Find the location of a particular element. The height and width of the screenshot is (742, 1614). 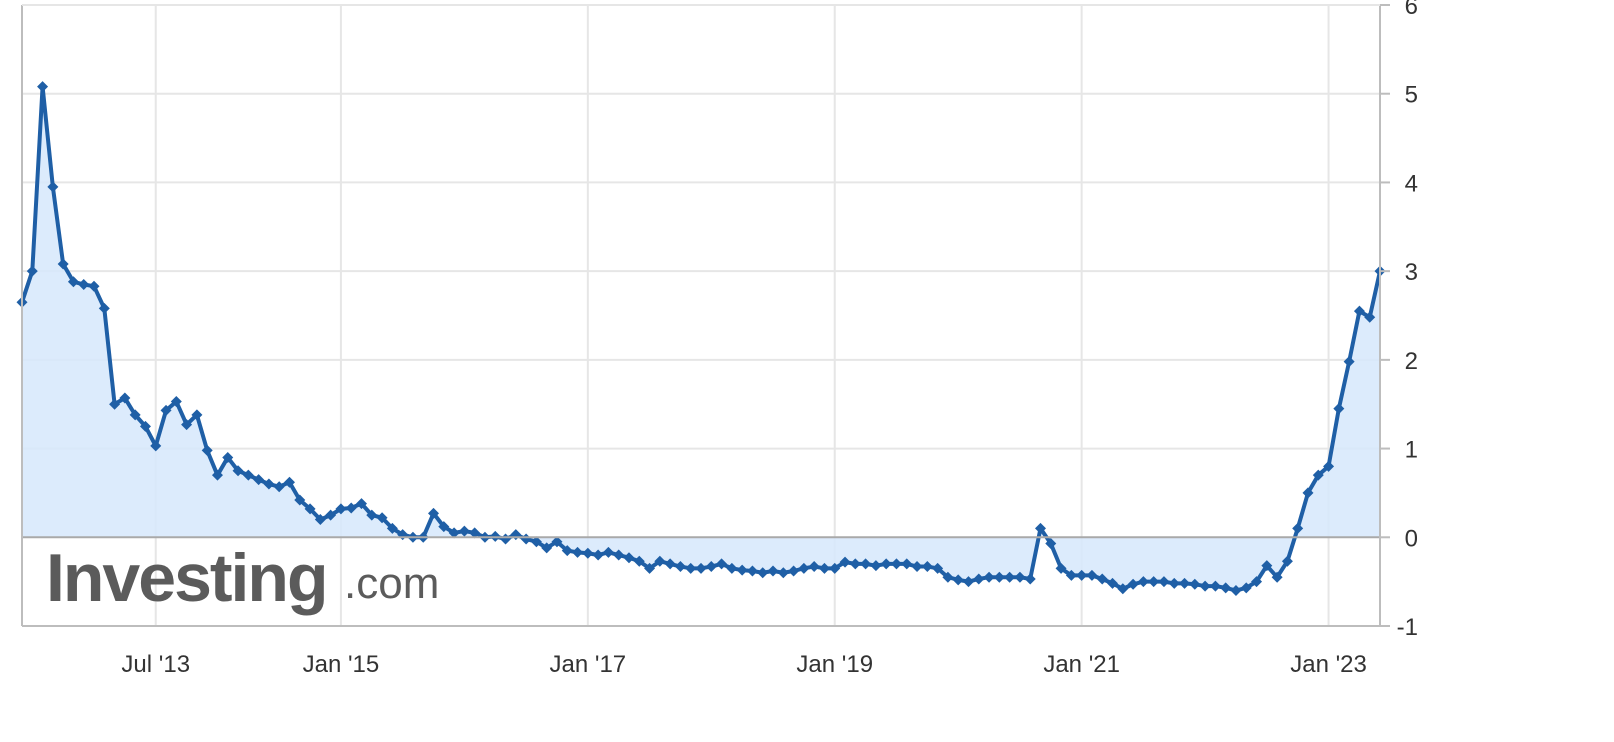

investing-watermark-logo: Investing .com is located at coordinates (242, 578).